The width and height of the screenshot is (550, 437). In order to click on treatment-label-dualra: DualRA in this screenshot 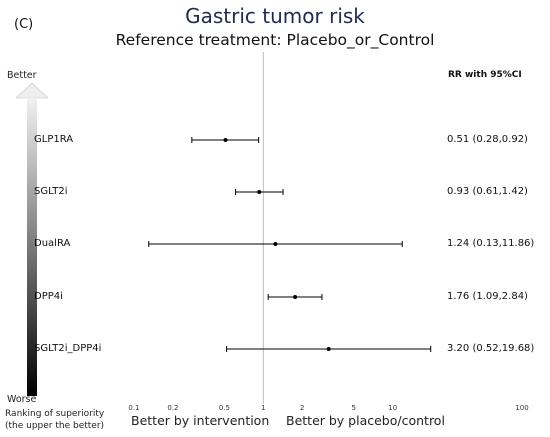, I will do `click(52, 243)`.